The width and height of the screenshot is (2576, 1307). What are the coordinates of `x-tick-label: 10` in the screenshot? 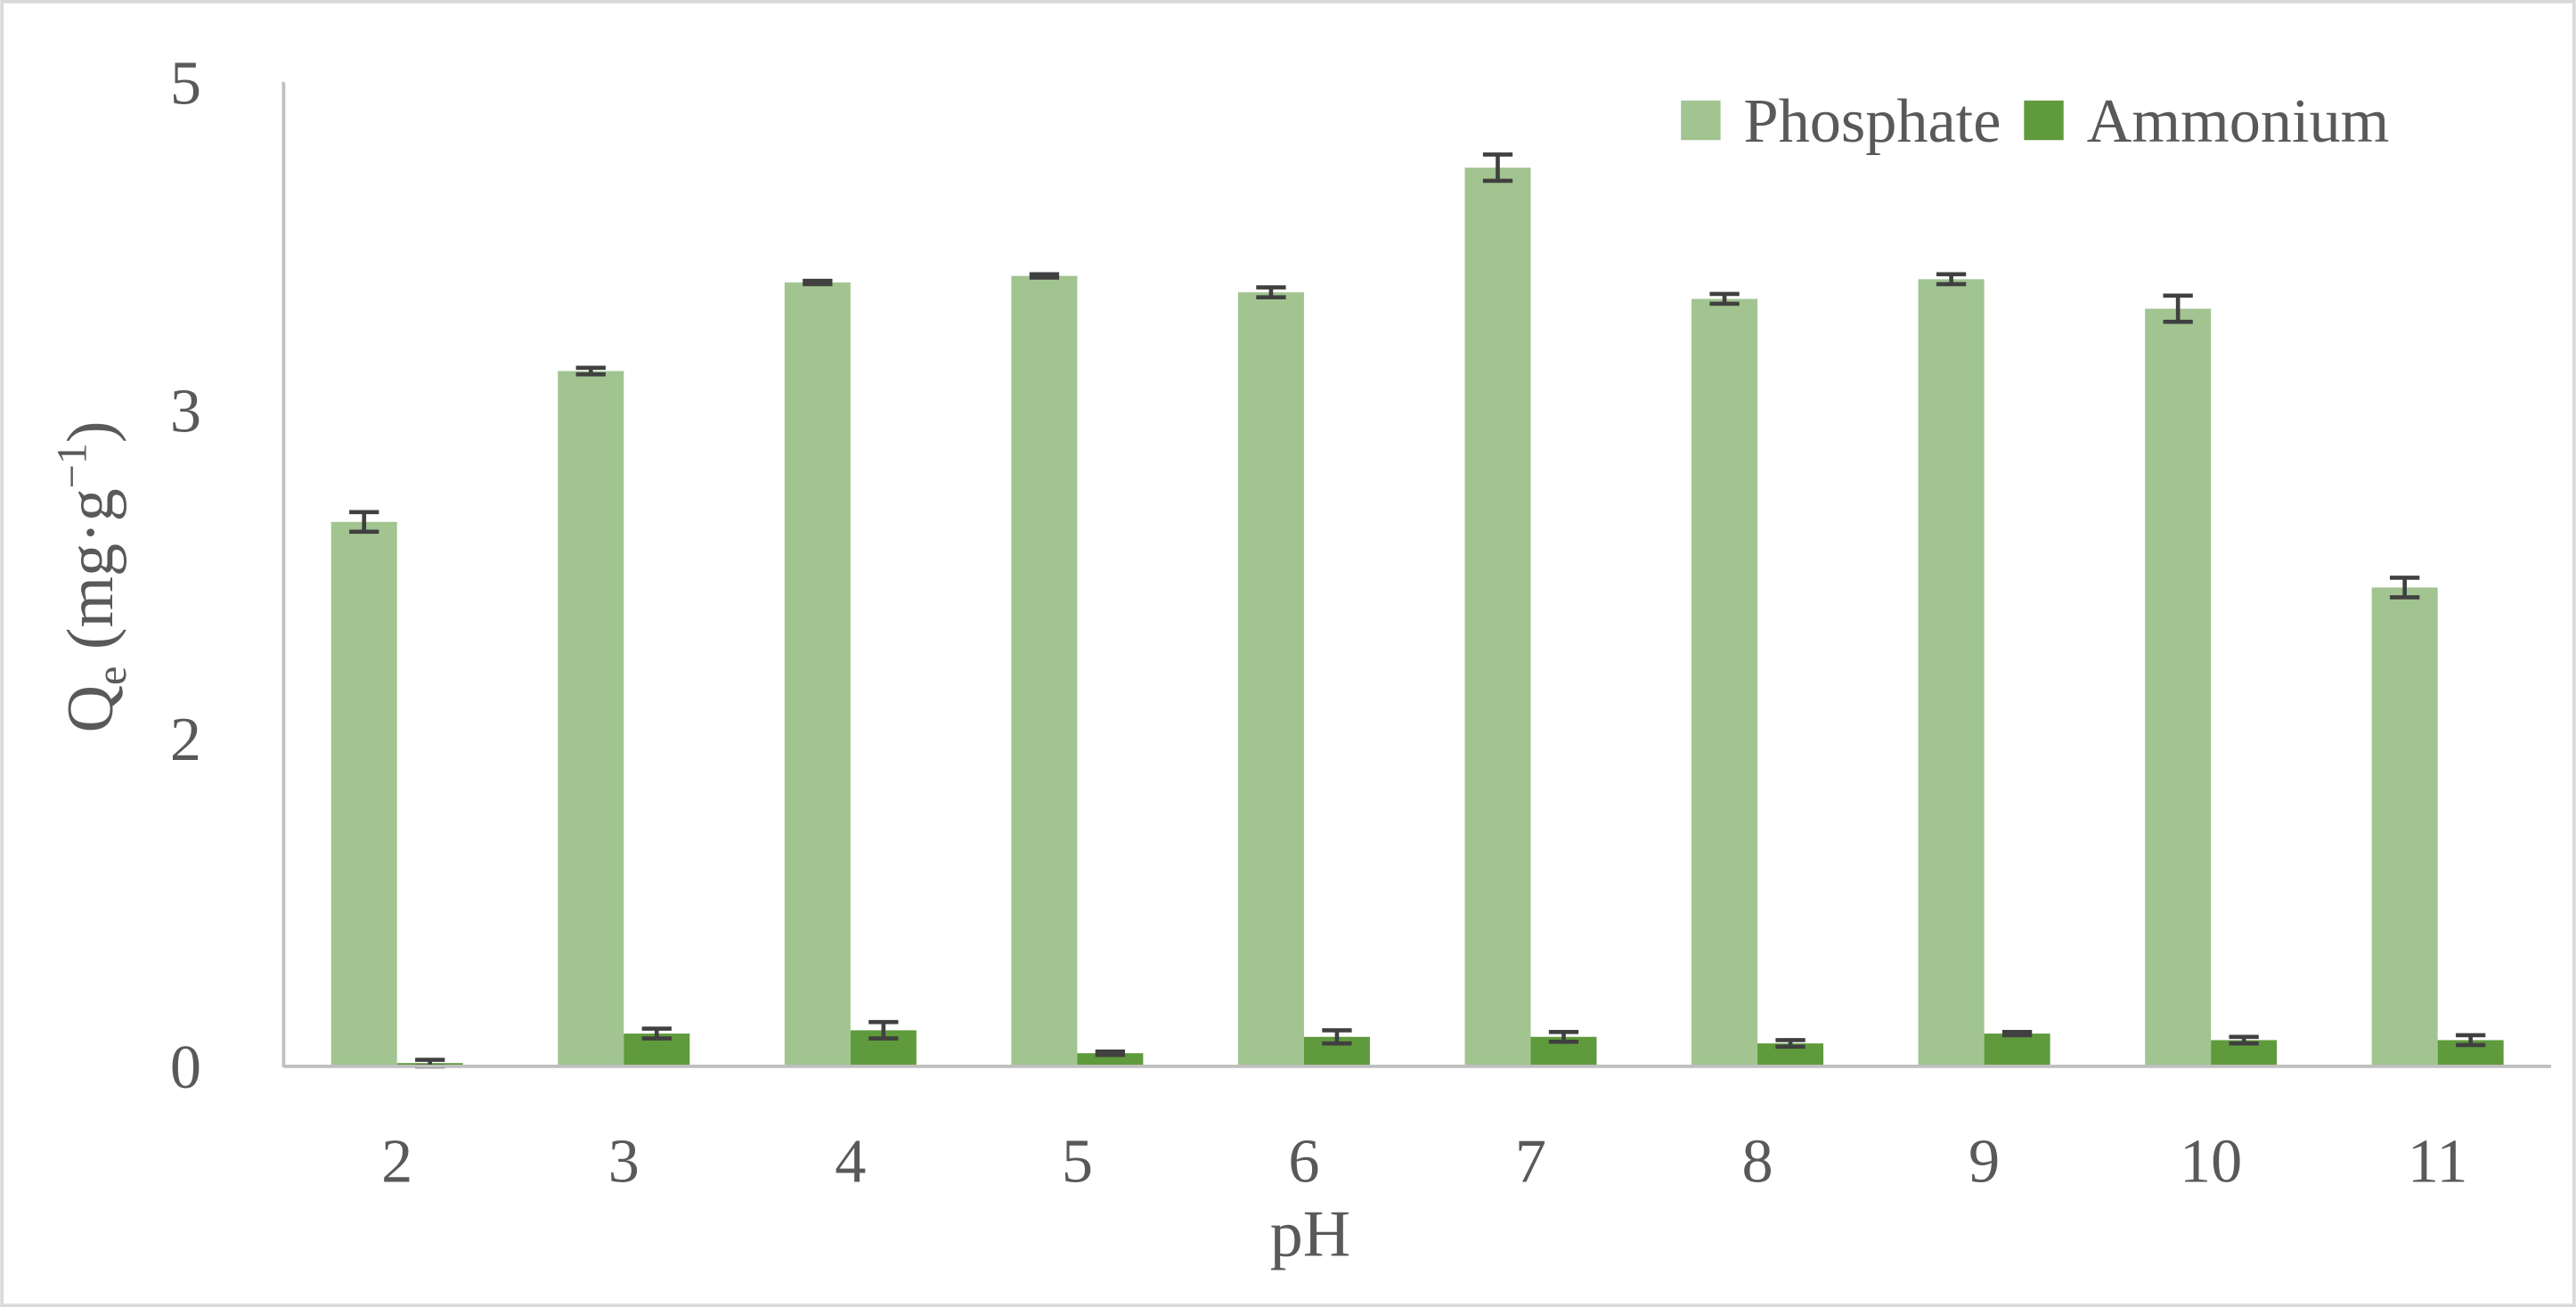 It's located at (2211, 1161).